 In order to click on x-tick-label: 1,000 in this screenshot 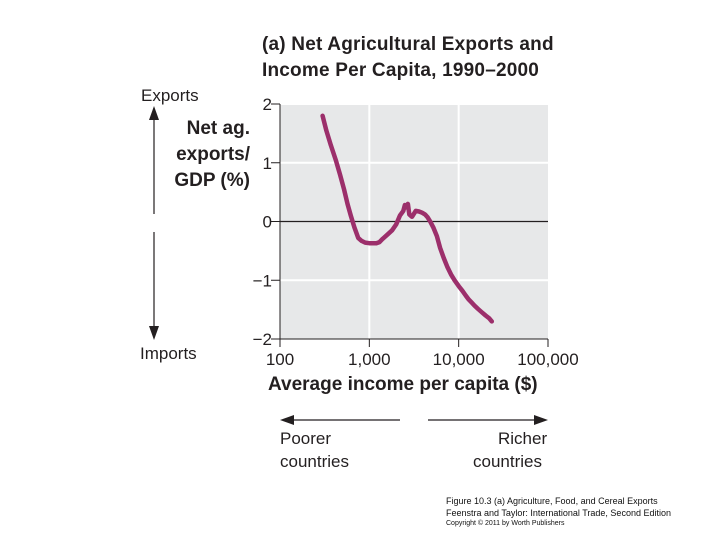, I will do `click(369, 359)`.